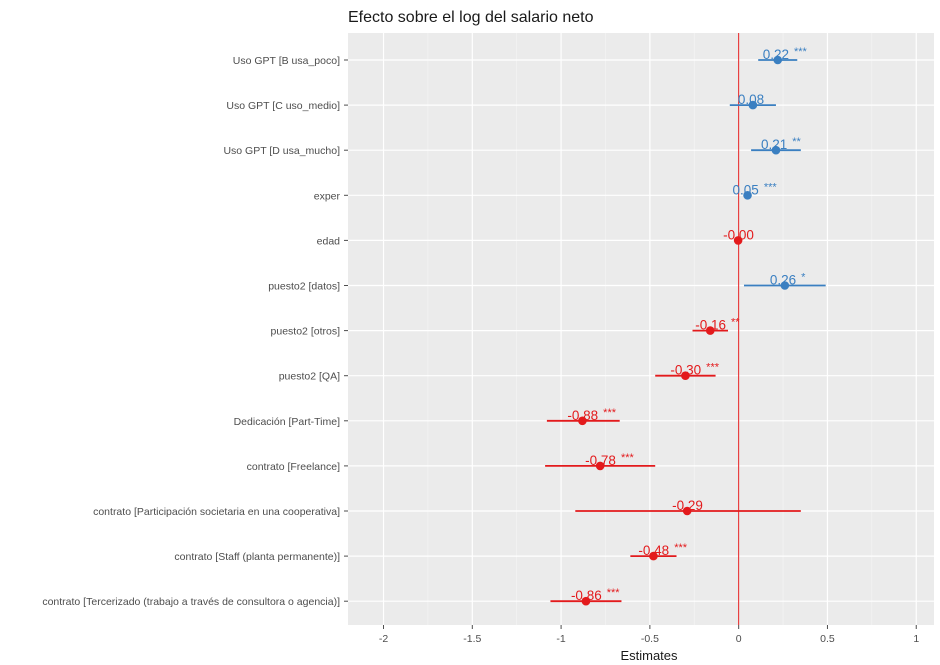  Describe the element at coordinates (595, 595) in the screenshot. I see `estimate-label: -0.86 ***` at that location.